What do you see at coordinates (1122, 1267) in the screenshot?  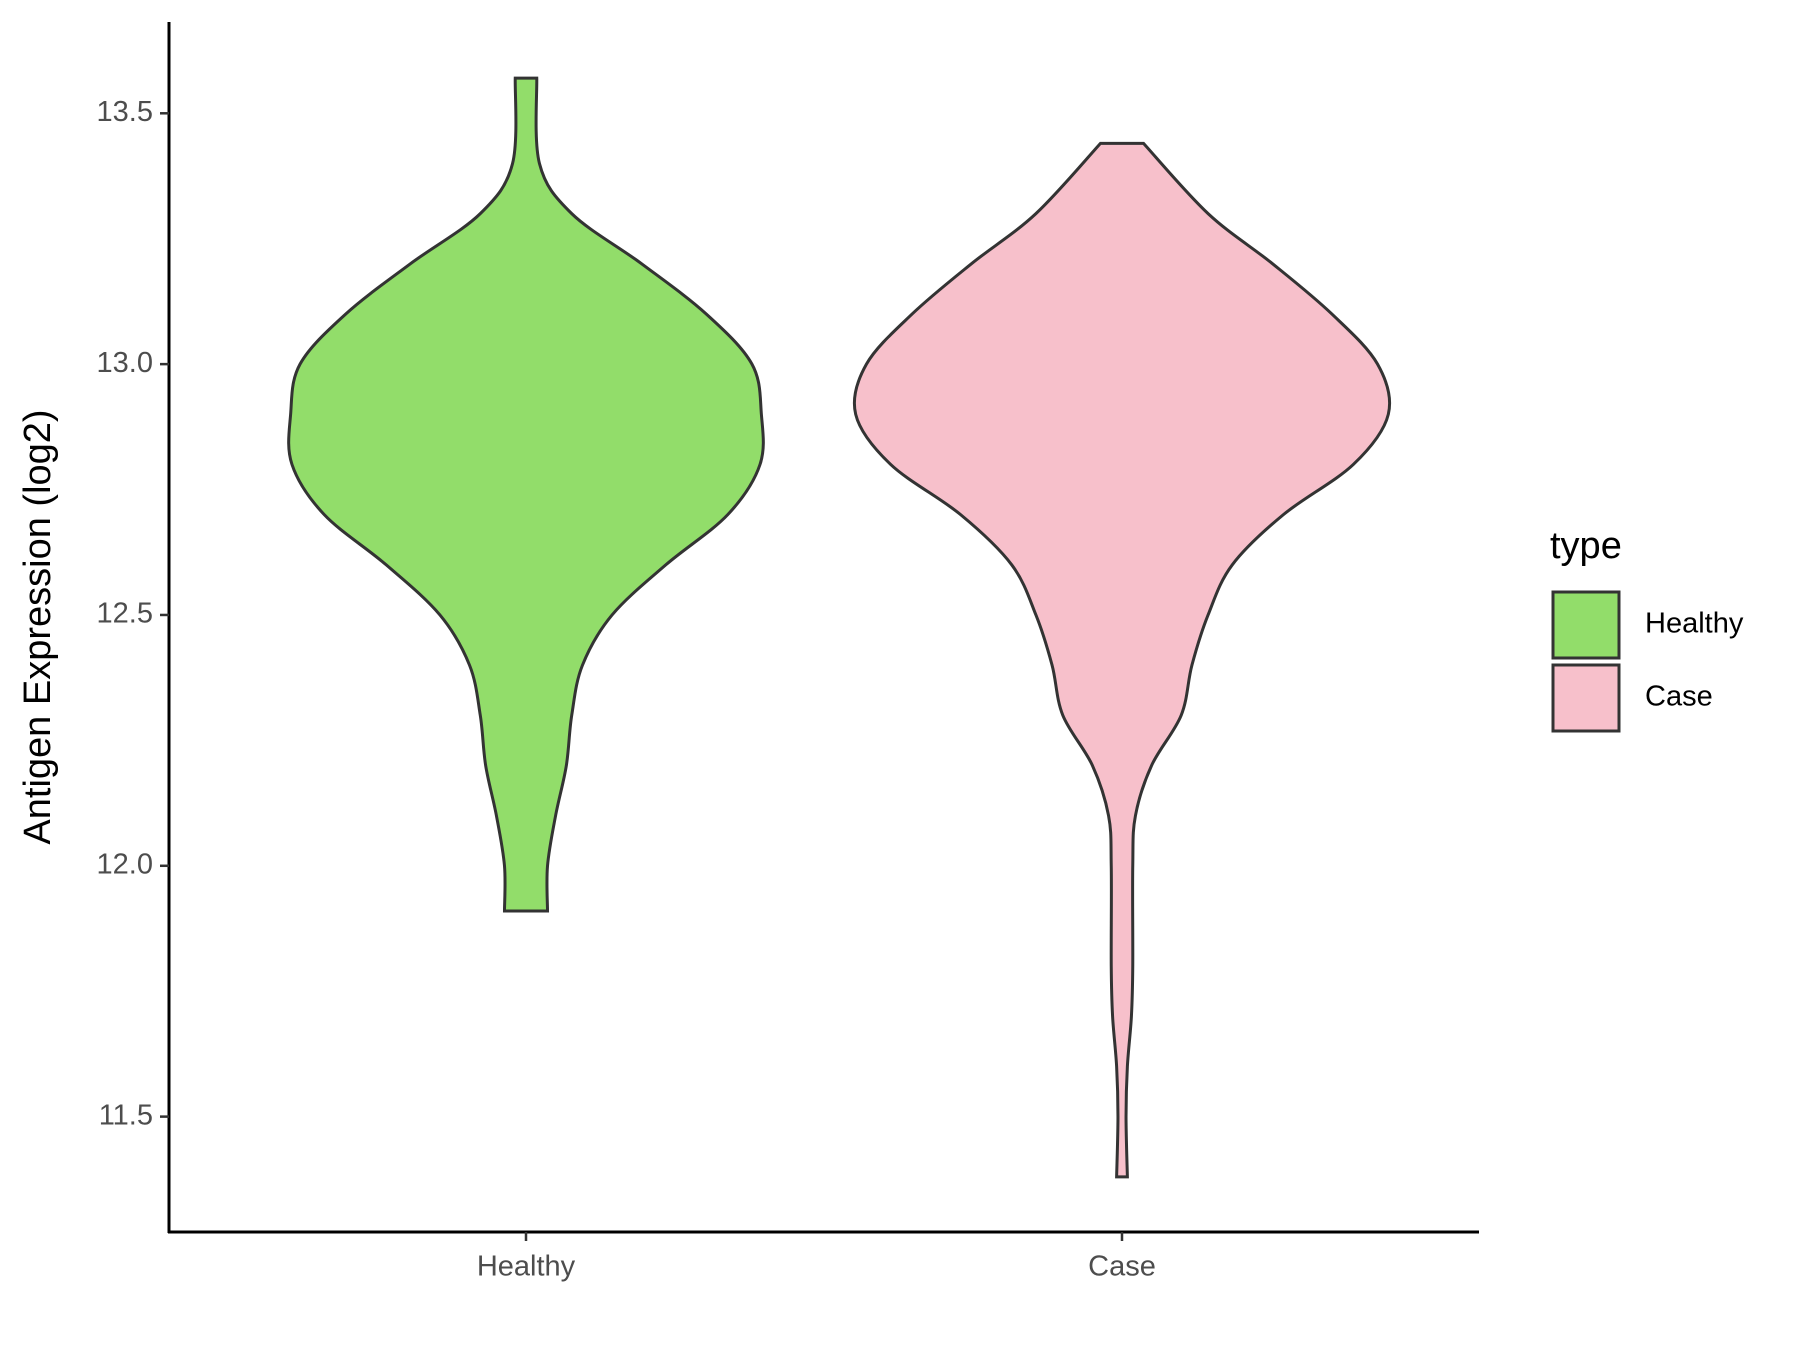 I see `x-tick-label: Case` at bounding box center [1122, 1267].